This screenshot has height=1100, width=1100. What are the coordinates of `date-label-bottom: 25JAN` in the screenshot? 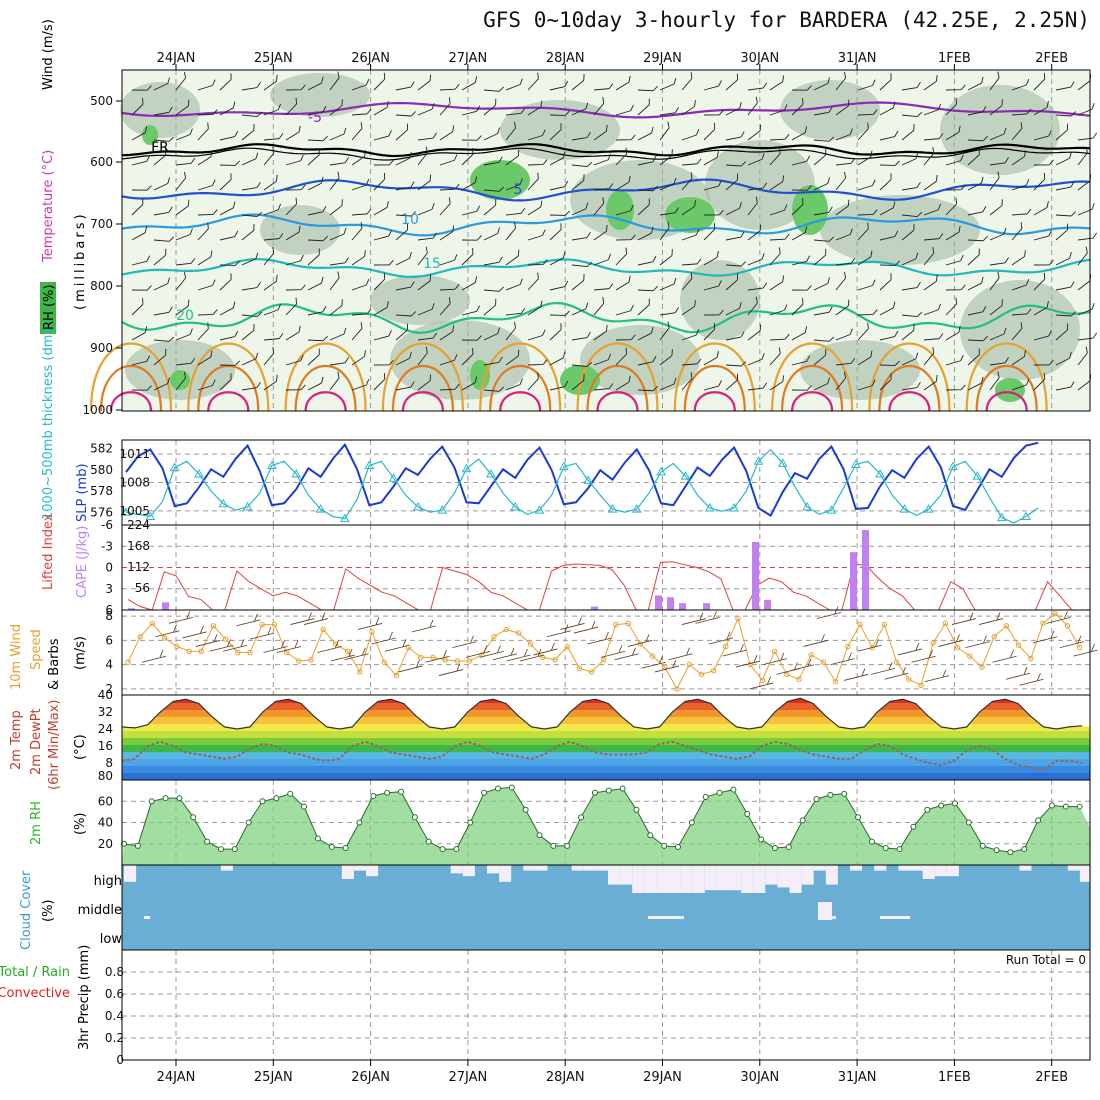 It's located at (273, 1077).